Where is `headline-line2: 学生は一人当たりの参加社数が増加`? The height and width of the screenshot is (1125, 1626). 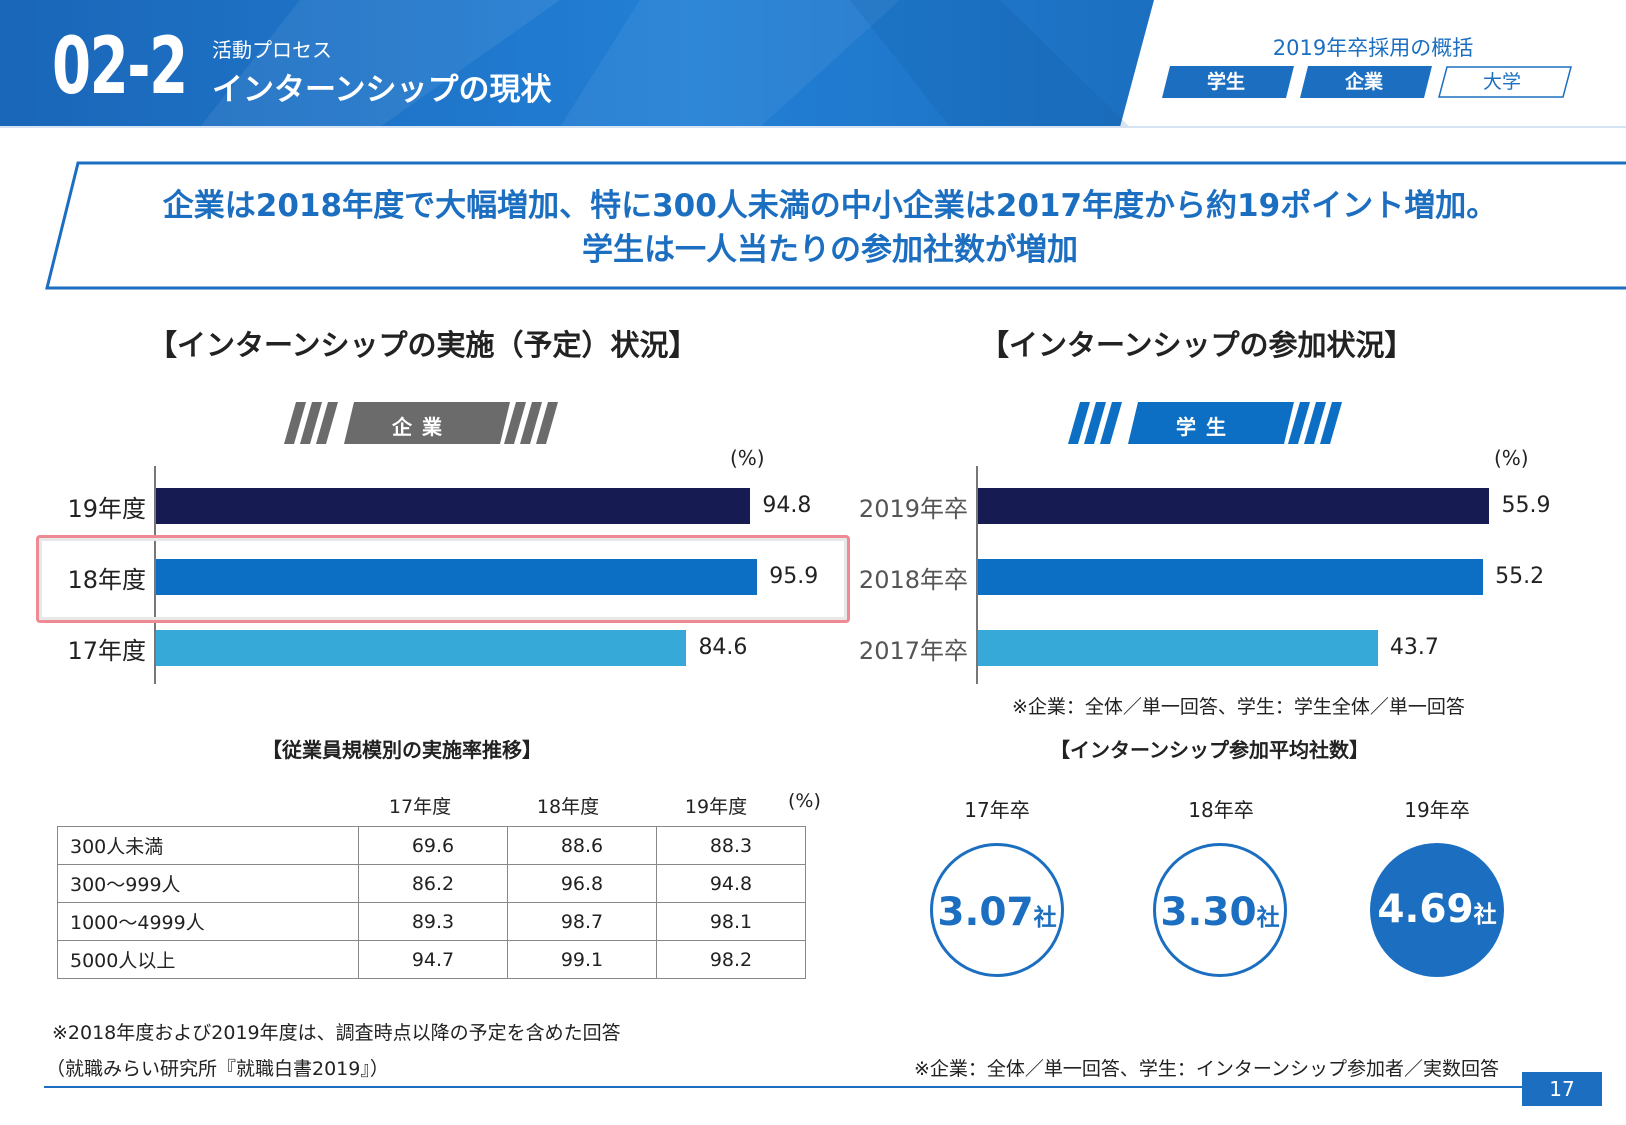
headline-line2: 学生は一人当たりの参加社数が増加 is located at coordinates (830, 250).